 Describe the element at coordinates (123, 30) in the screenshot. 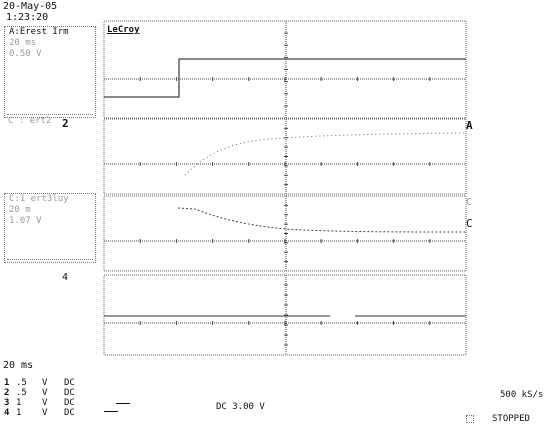

I see `brand-logo: LeCroy` at that location.